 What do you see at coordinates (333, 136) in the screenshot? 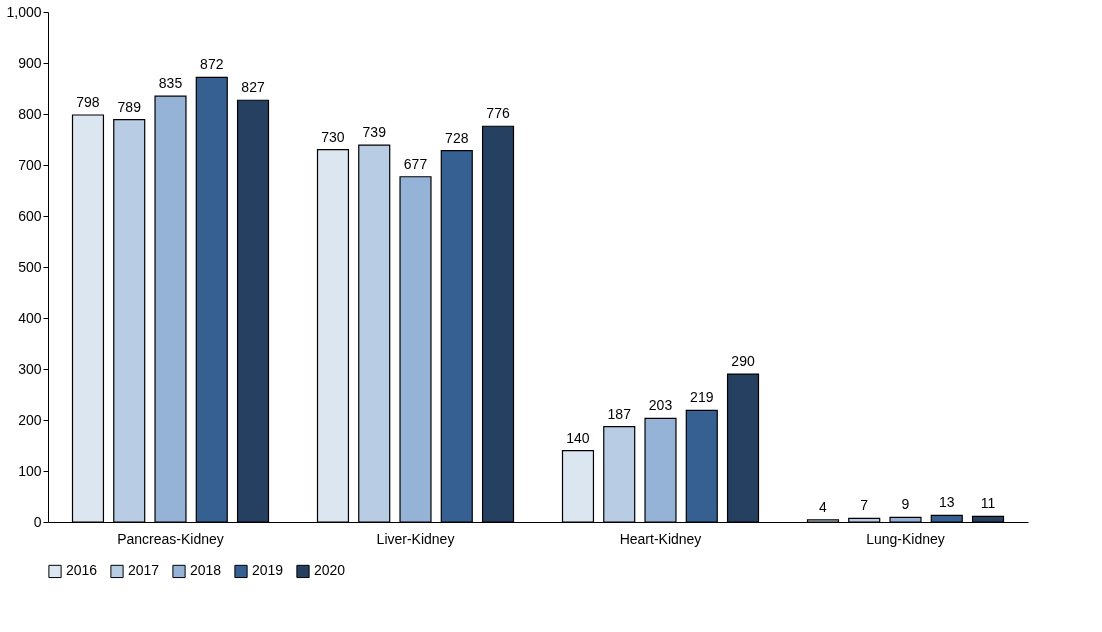
I see `data-label: 730` at bounding box center [333, 136].